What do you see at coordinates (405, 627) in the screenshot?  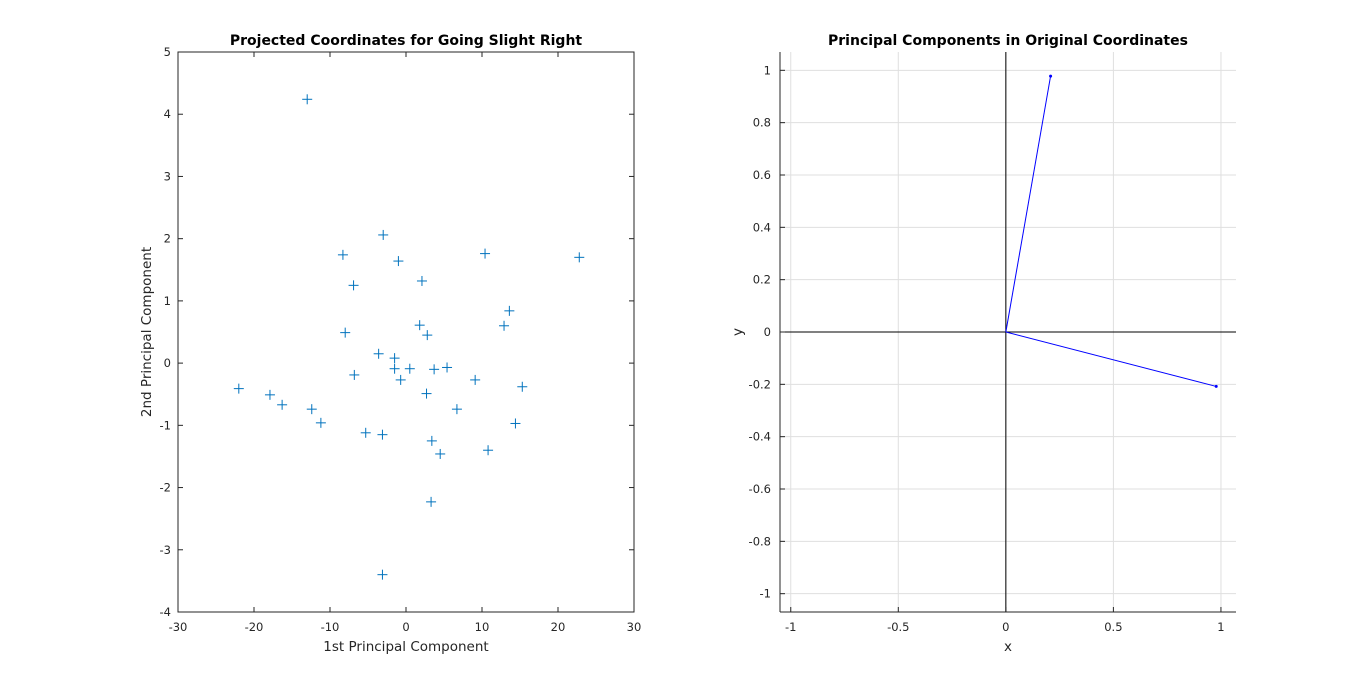 I see `scatter-x-tick-label: 0` at bounding box center [405, 627].